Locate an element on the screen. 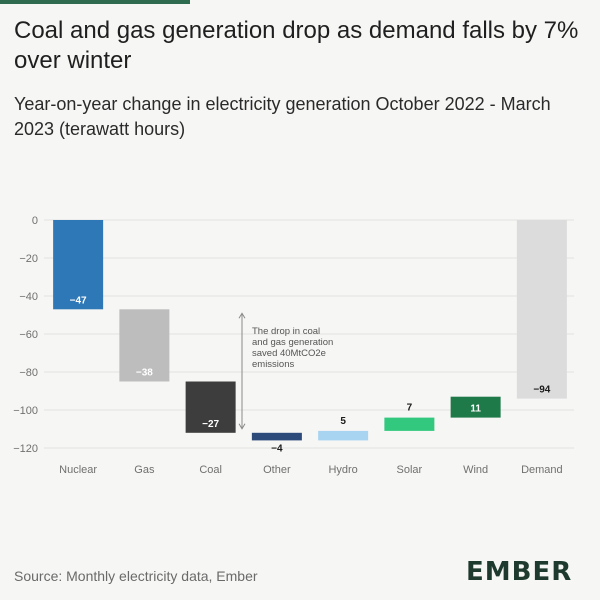 This screenshot has height=600, width=600. y-tick-label: −80 is located at coordinates (28, 373).